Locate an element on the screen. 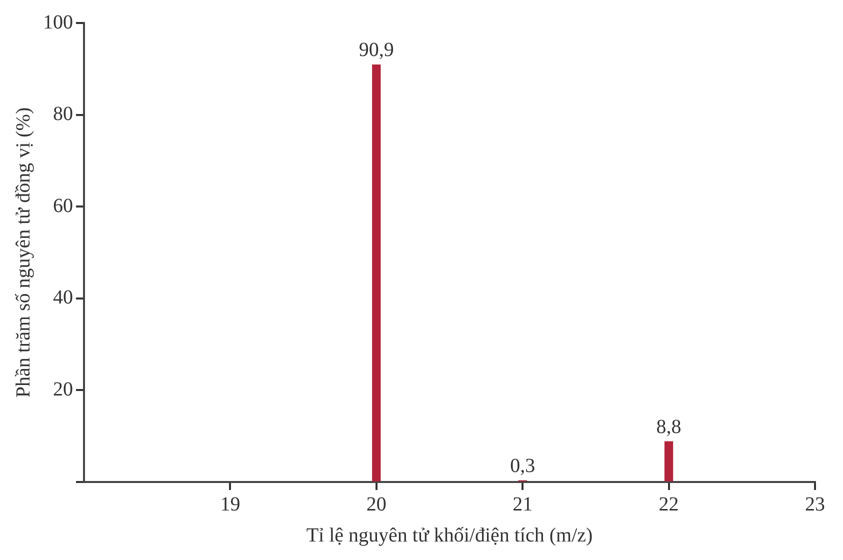 The height and width of the screenshot is (560, 843). y-tick-label: 60 is located at coordinates (63, 205).